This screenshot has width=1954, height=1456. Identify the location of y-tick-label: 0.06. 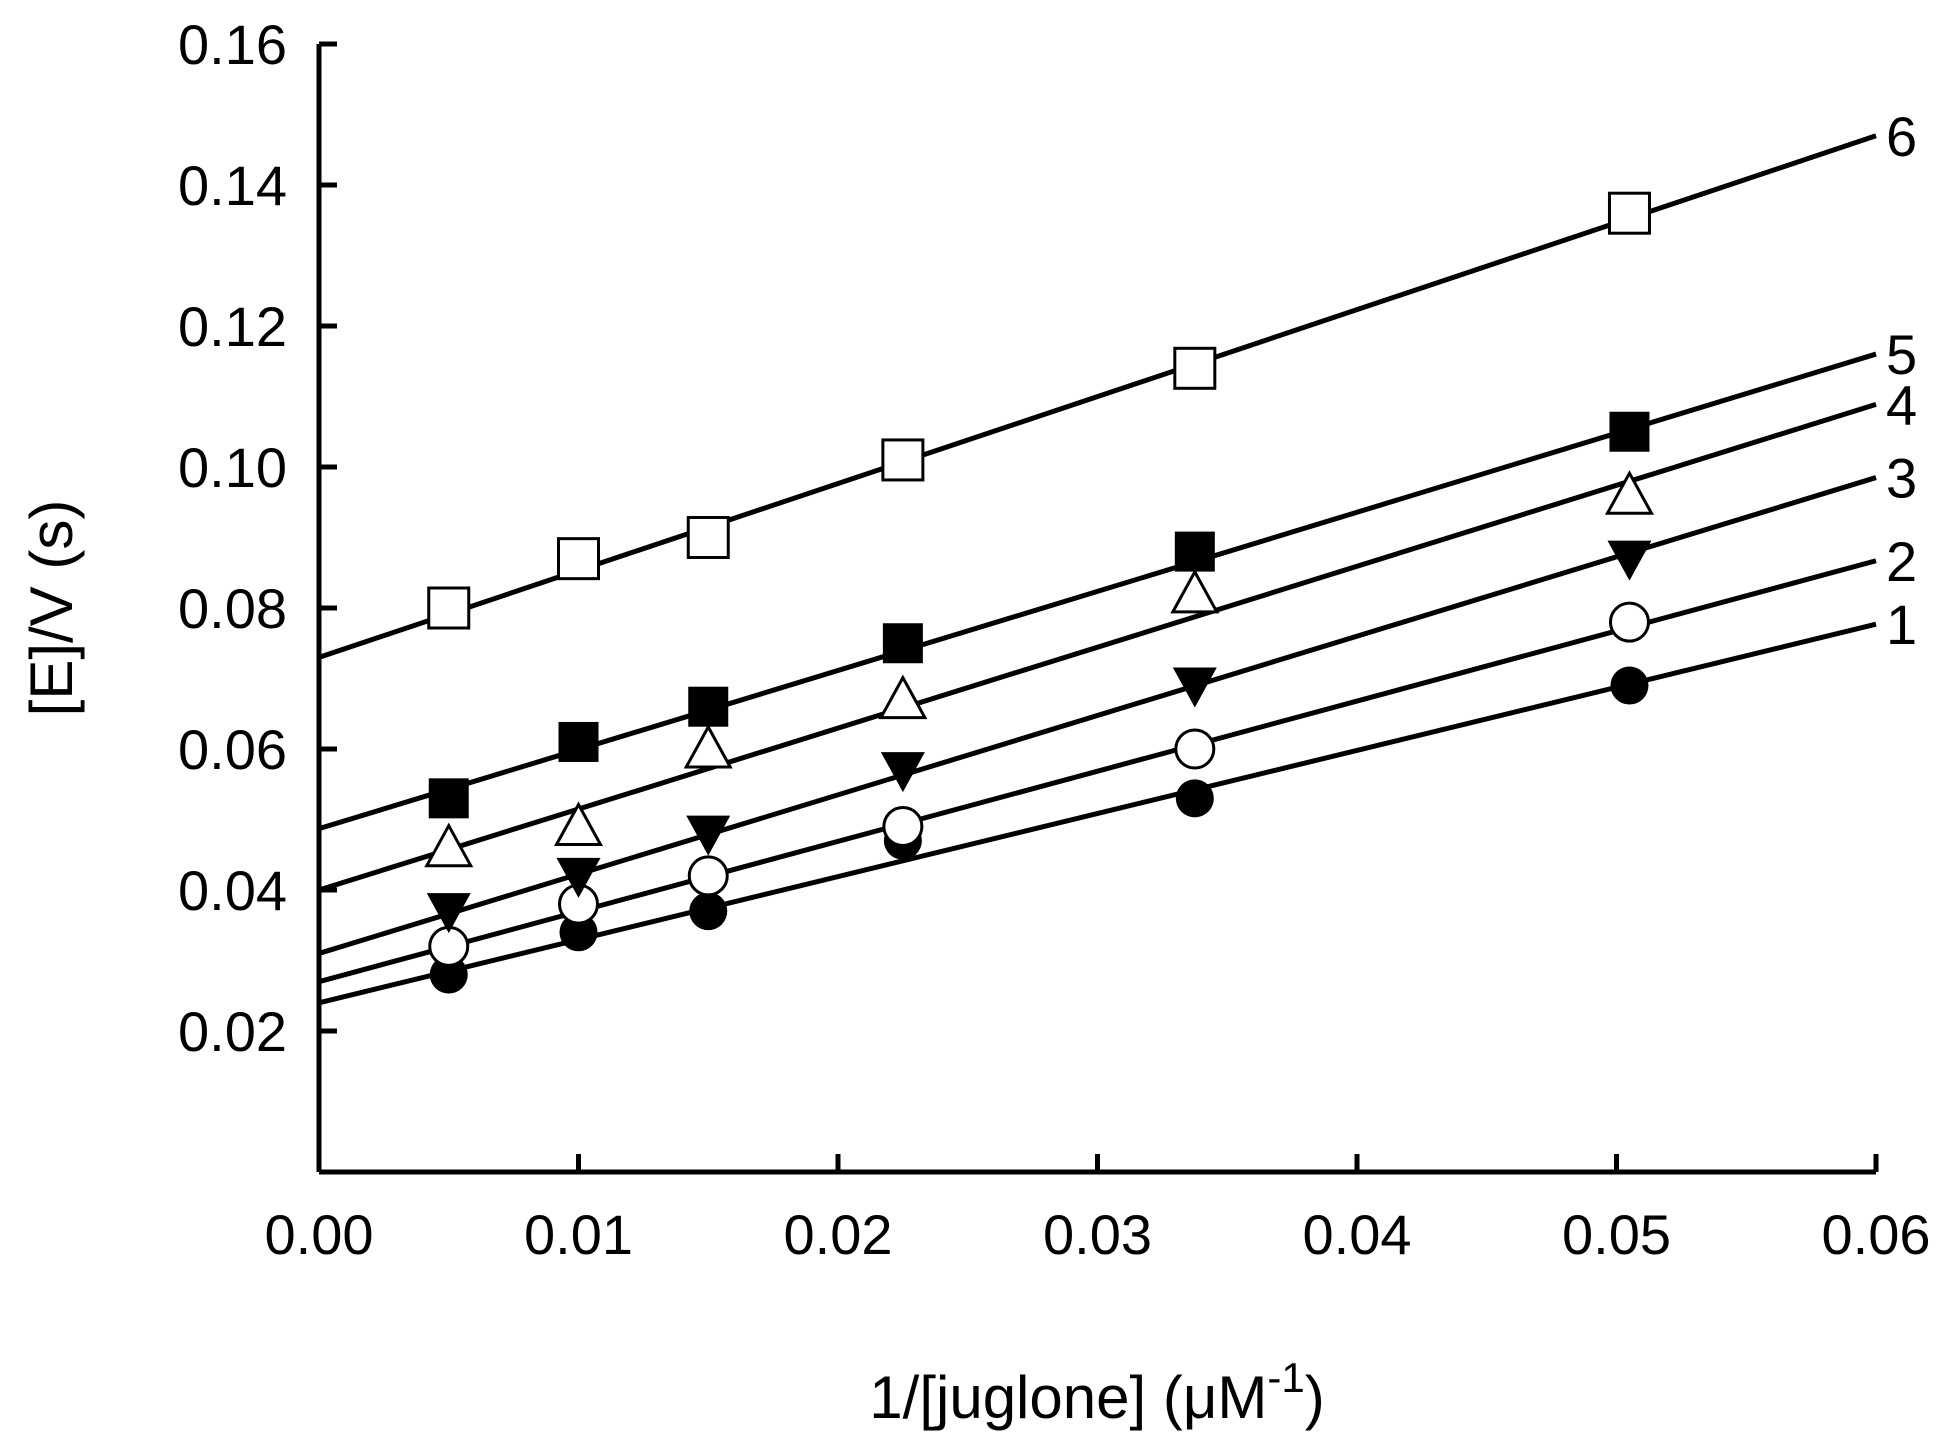
(232, 749).